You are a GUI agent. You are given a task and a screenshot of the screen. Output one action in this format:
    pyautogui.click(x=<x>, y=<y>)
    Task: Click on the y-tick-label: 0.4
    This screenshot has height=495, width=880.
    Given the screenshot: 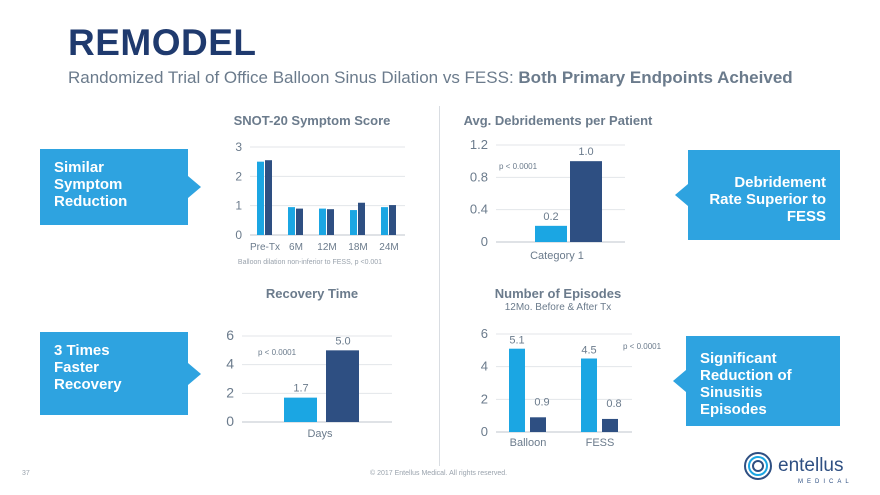 What is the action you would take?
    pyautogui.click(x=479, y=209)
    